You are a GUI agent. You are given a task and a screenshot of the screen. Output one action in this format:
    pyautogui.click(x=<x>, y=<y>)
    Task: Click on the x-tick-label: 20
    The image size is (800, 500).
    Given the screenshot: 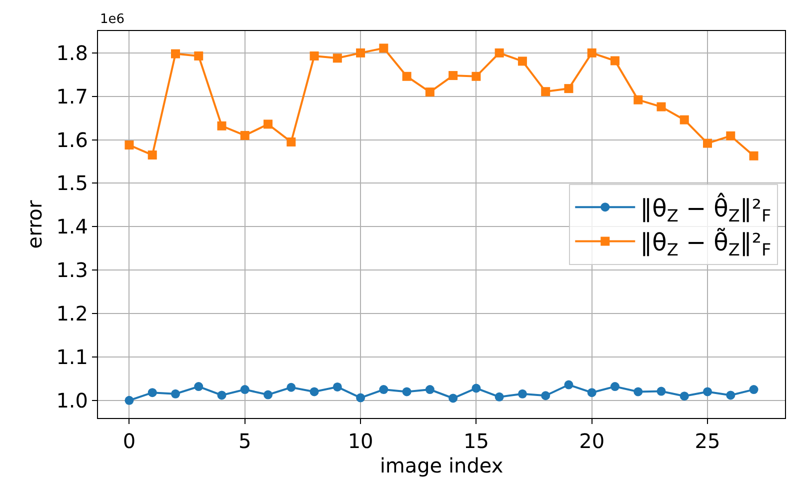 What is the action you would take?
    pyautogui.click(x=592, y=441)
    